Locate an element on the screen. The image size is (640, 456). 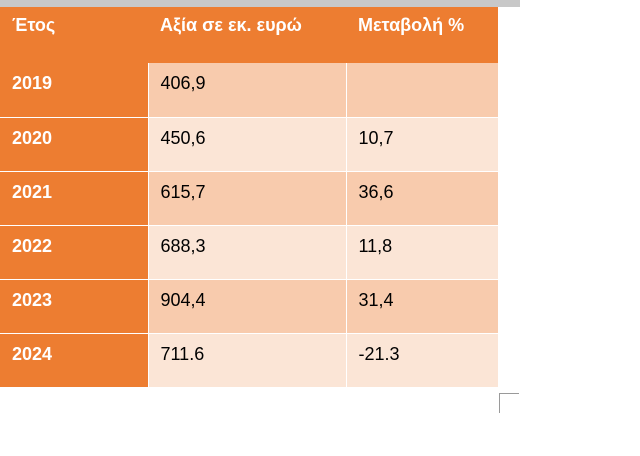
table-row: 2023 904,4 31,4 is located at coordinates (249, 306).